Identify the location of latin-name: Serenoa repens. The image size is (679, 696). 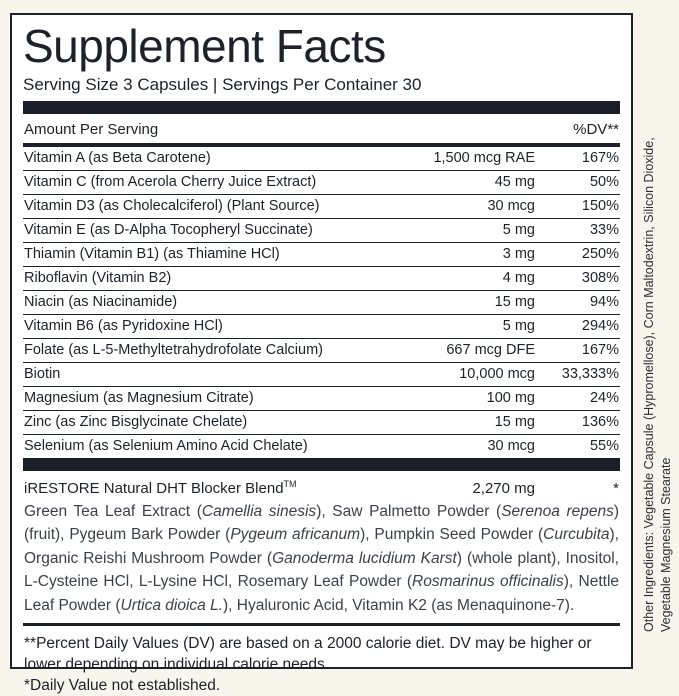
(557, 511).